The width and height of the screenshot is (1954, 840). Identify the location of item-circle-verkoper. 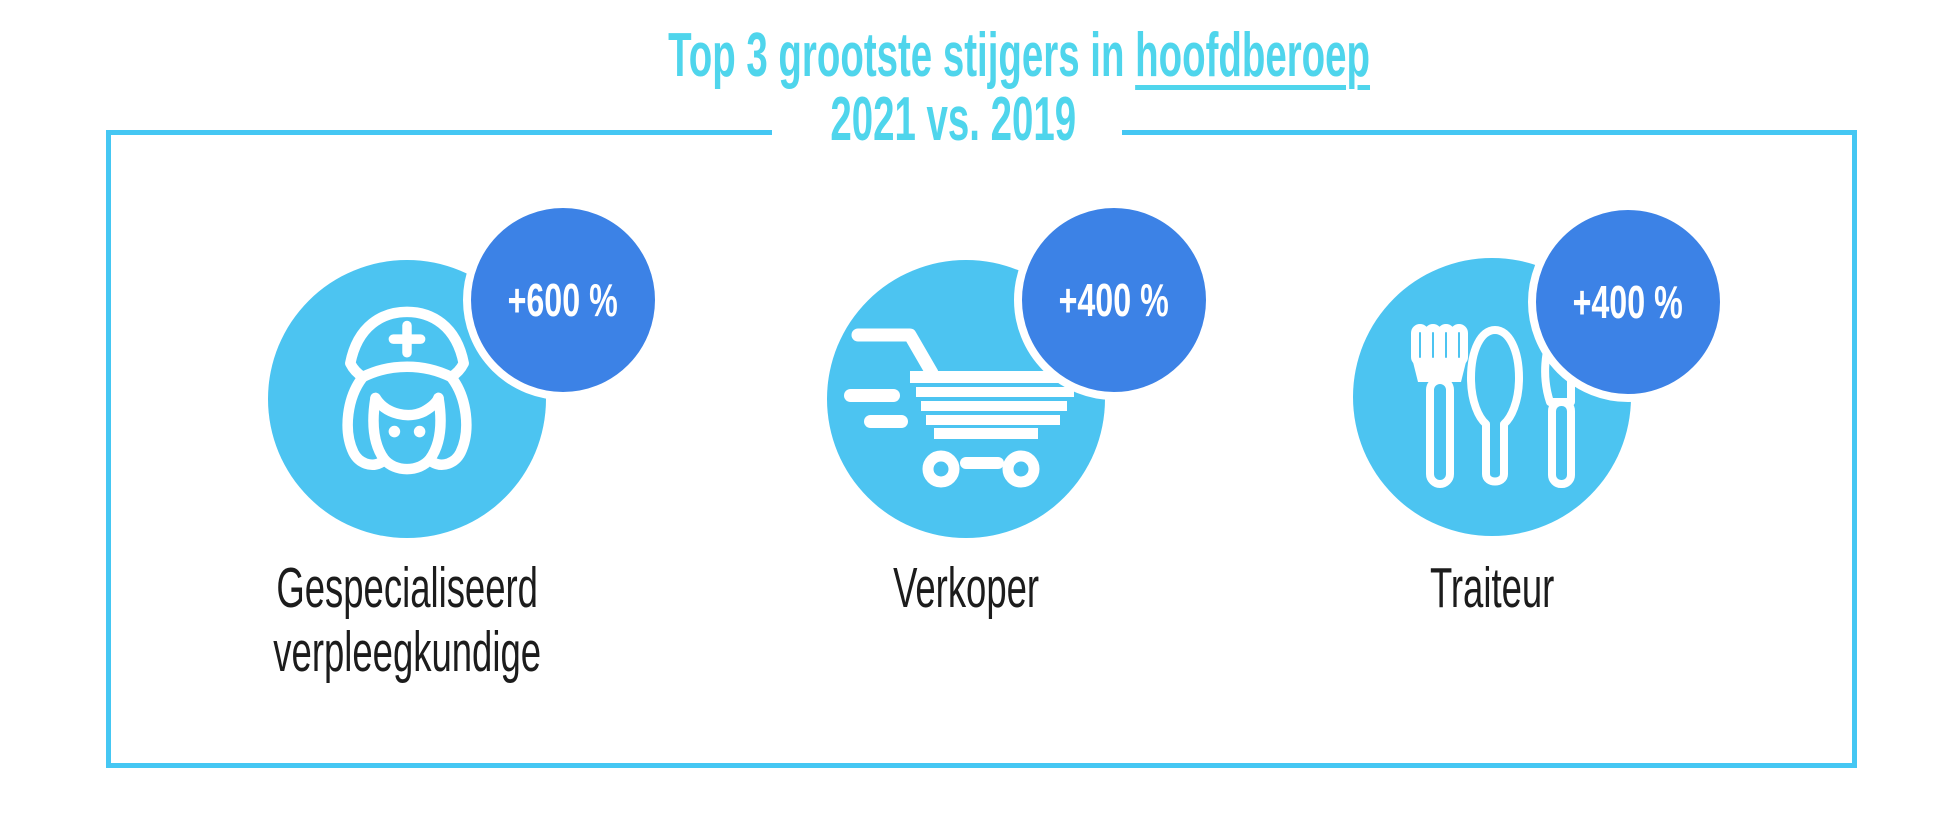
(966, 399).